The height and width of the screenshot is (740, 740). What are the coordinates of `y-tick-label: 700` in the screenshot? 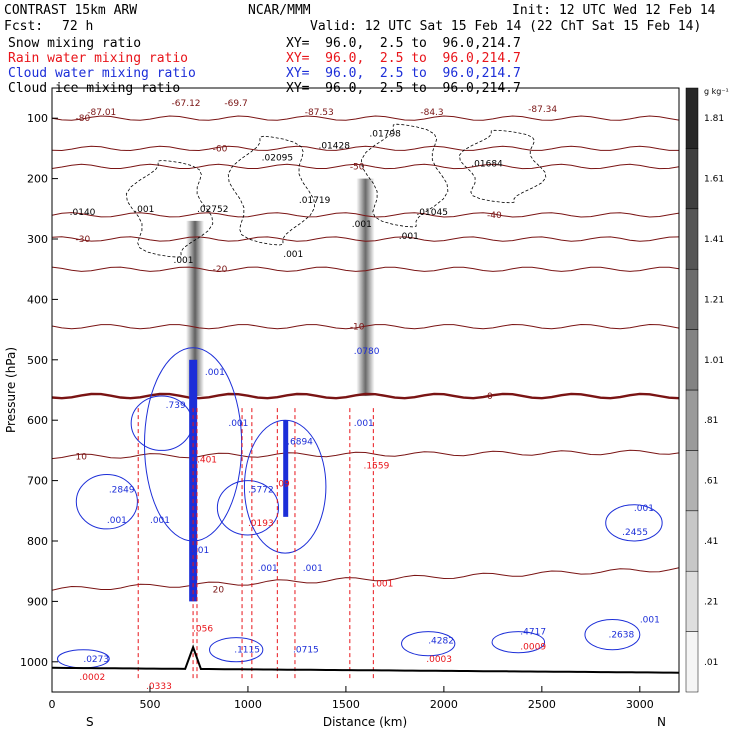 It's located at (37, 481).